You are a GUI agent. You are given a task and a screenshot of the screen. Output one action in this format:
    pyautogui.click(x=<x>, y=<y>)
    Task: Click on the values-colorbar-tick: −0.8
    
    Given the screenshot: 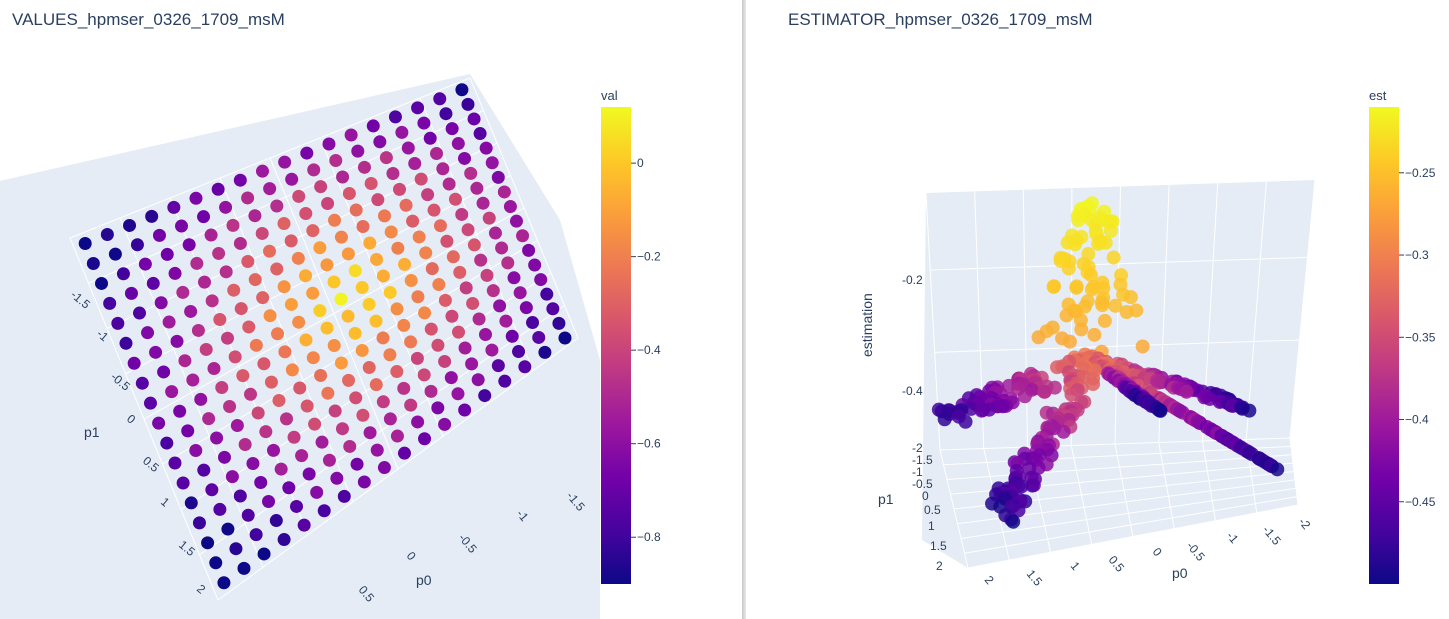 What is the action you would take?
    pyautogui.click(x=649, y=537)
    